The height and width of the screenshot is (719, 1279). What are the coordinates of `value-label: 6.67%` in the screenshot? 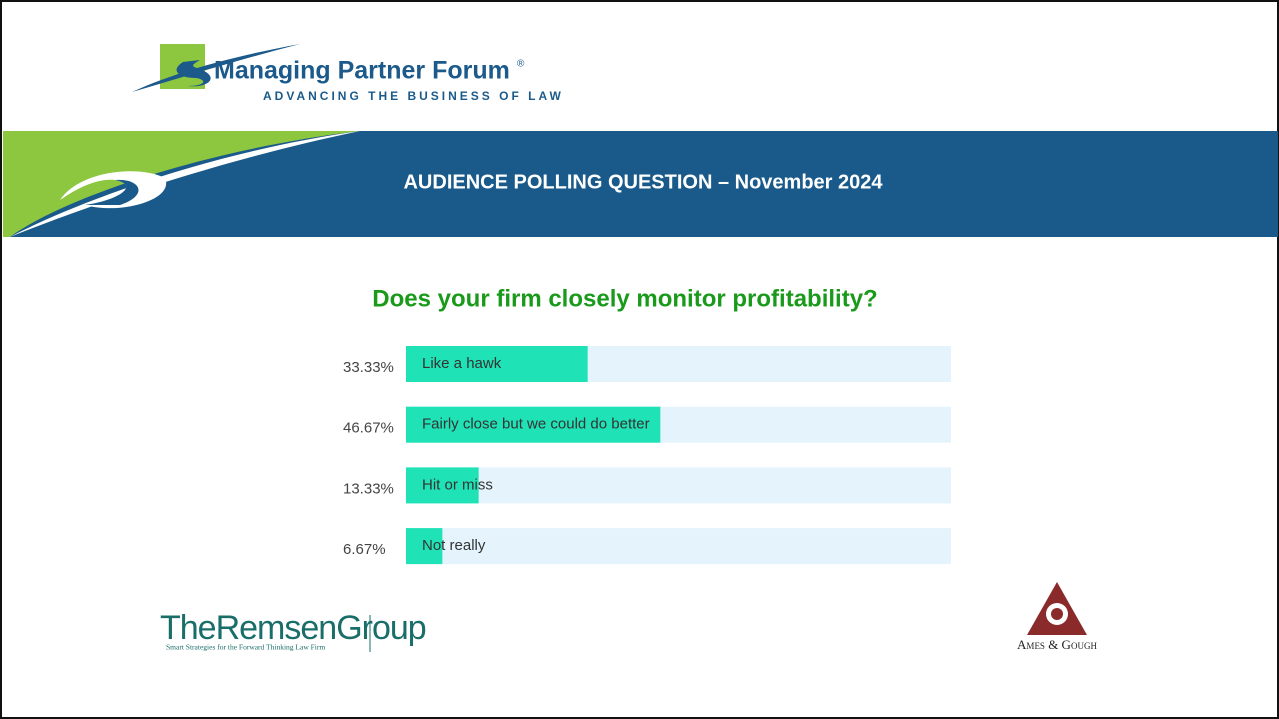 It's located at (364, 549).